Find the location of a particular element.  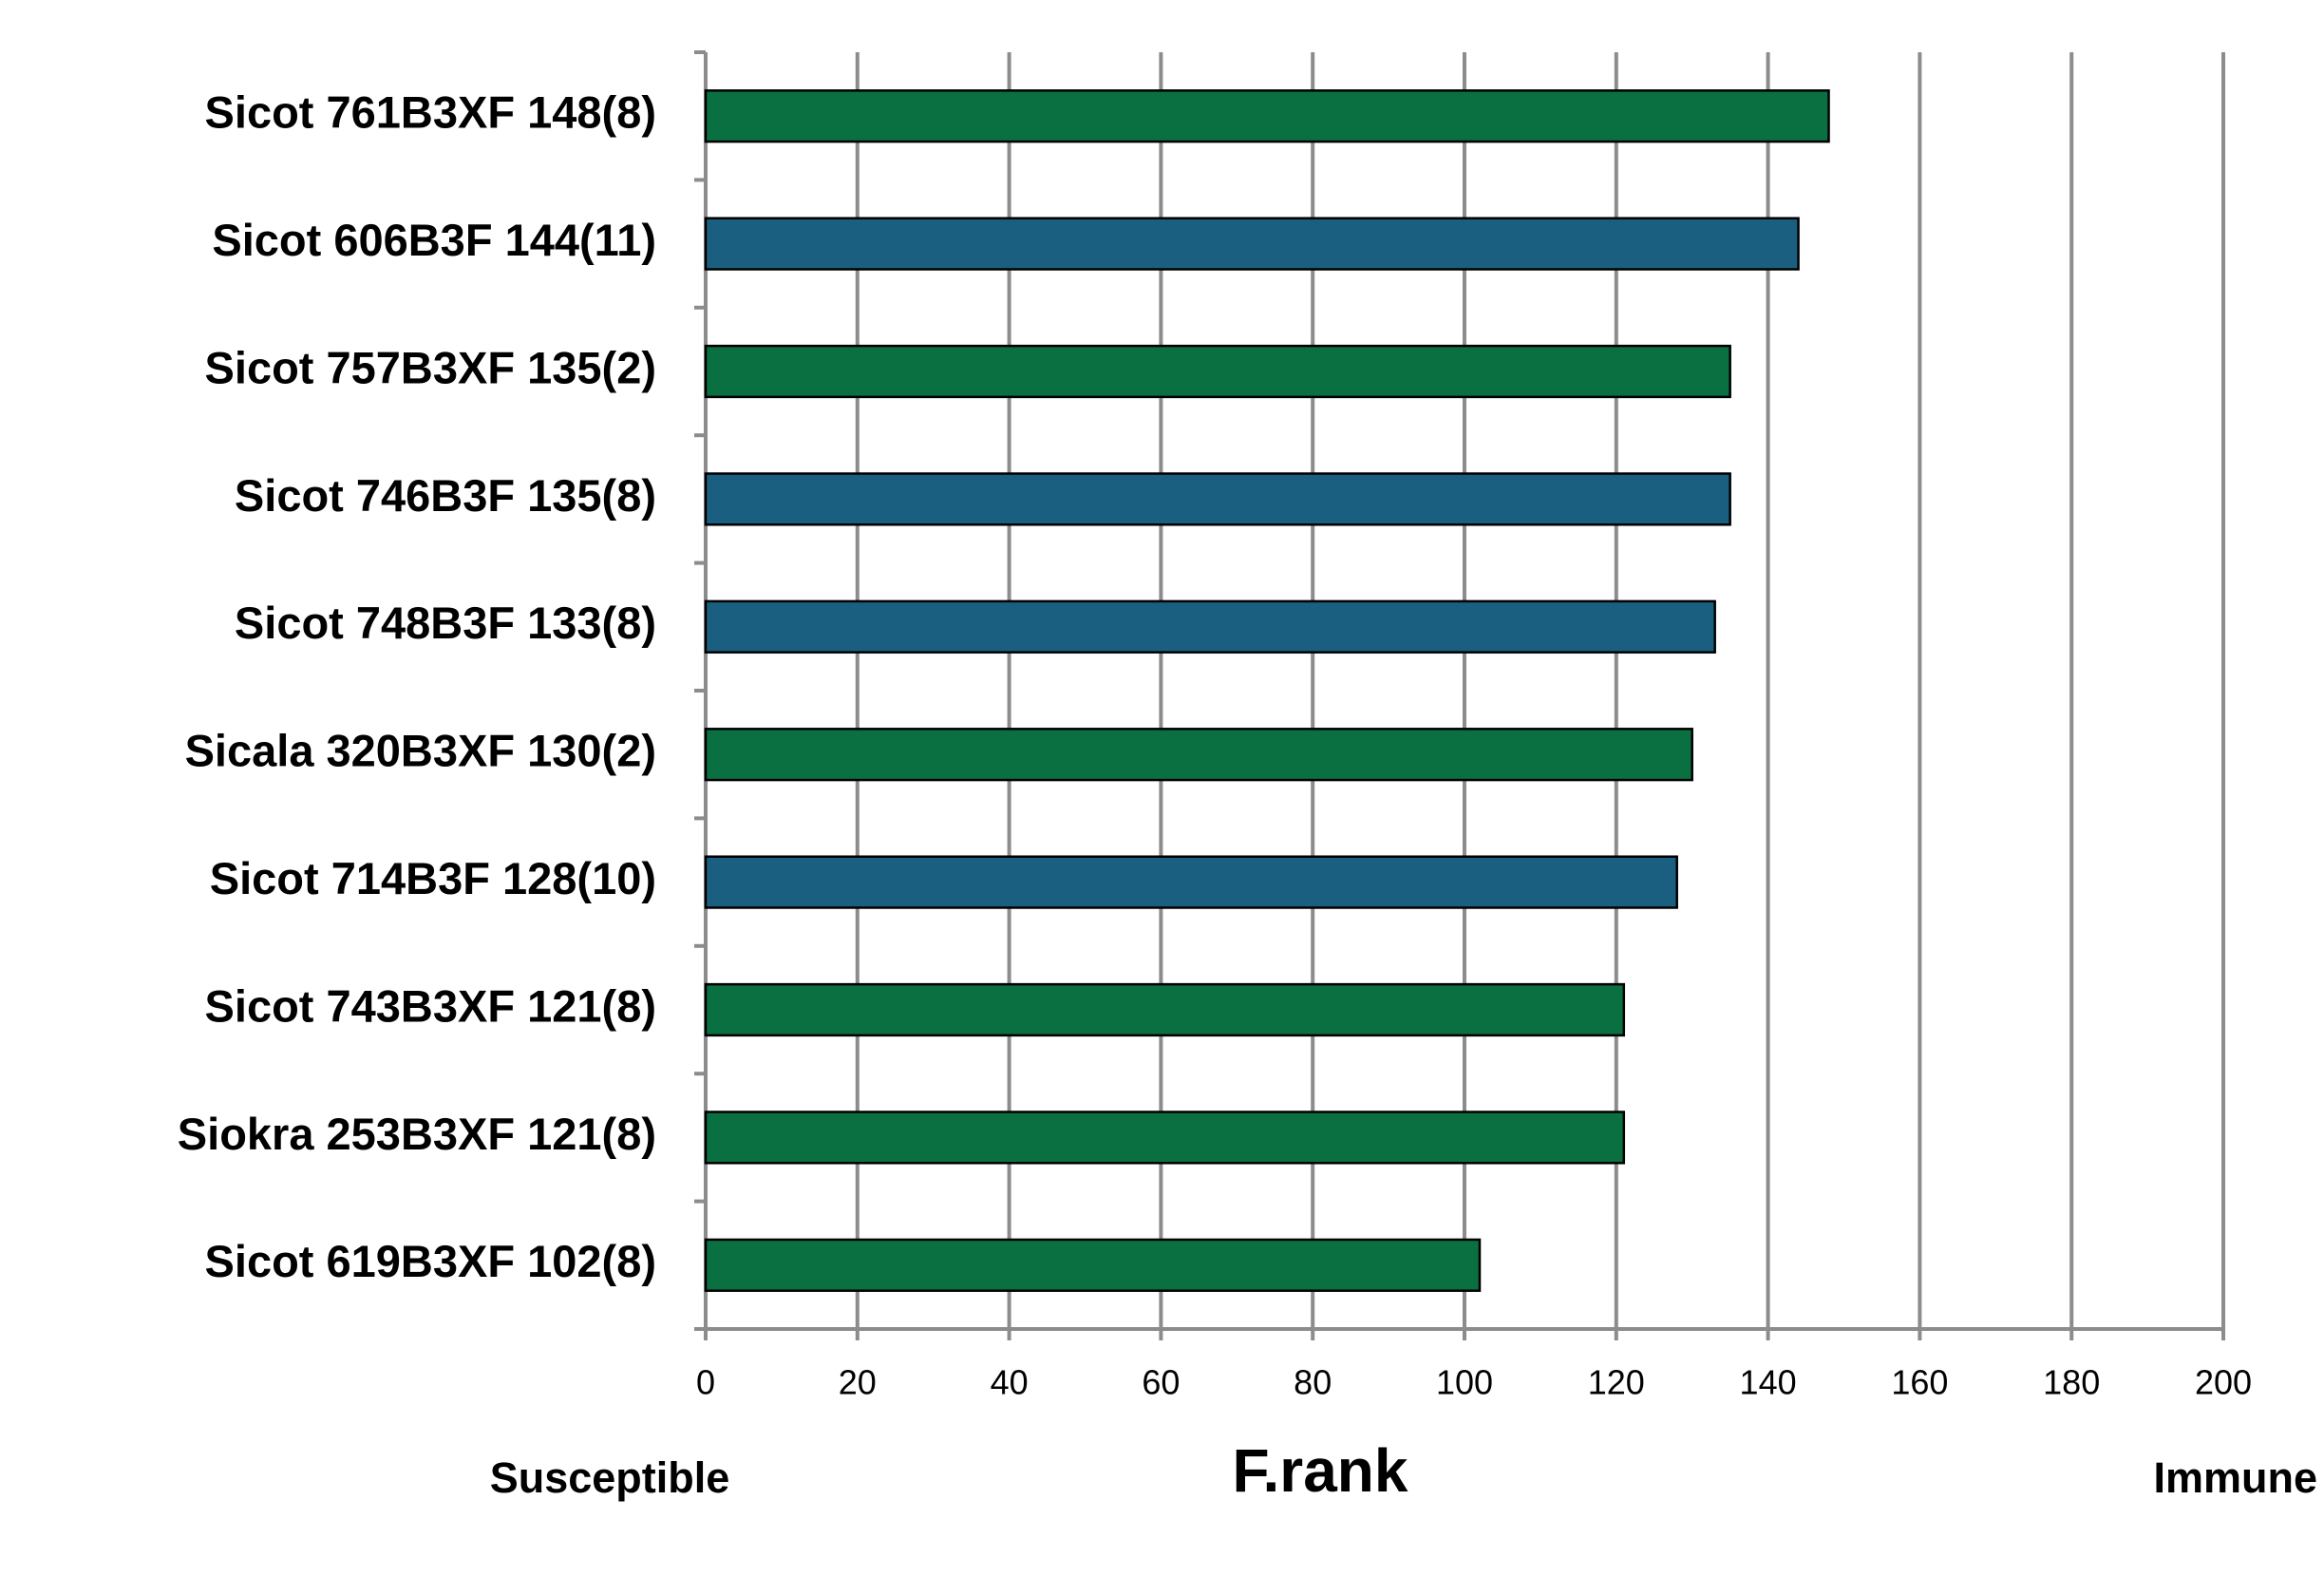

x-tick-label: 60 is located at coordinates (1161, 1382).